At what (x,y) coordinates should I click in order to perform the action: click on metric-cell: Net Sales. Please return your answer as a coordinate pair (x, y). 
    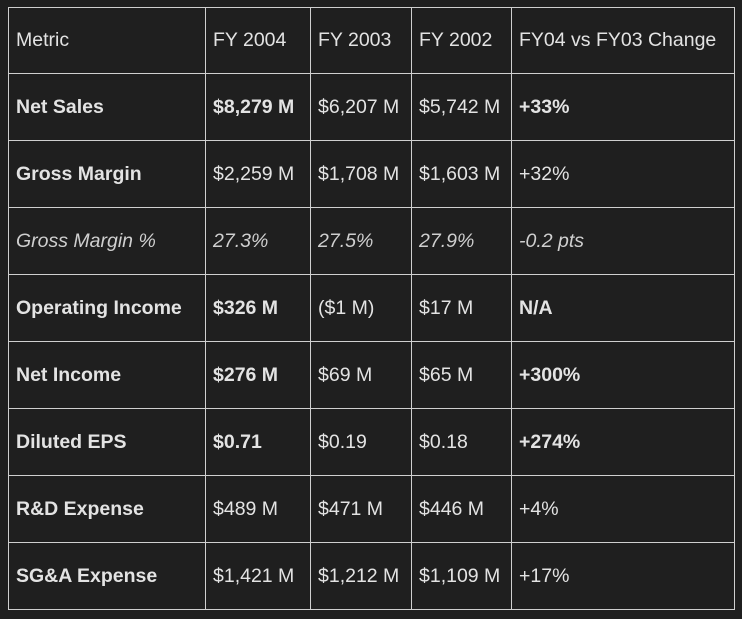
    Looking at the image, I should click on (107, 107).